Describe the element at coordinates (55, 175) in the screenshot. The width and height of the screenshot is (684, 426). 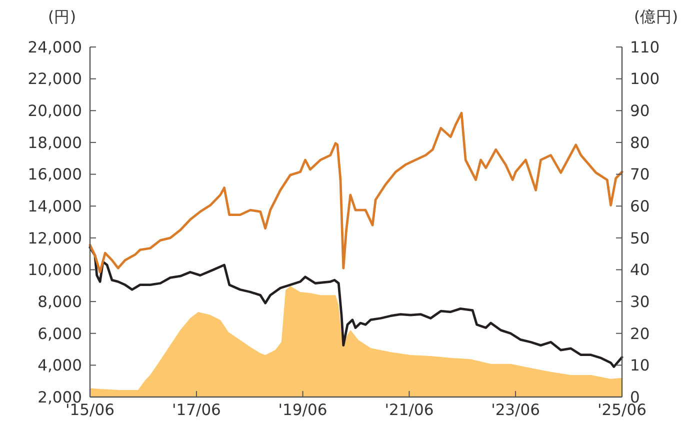
I see `y-tick-label: 16,000` at that location.